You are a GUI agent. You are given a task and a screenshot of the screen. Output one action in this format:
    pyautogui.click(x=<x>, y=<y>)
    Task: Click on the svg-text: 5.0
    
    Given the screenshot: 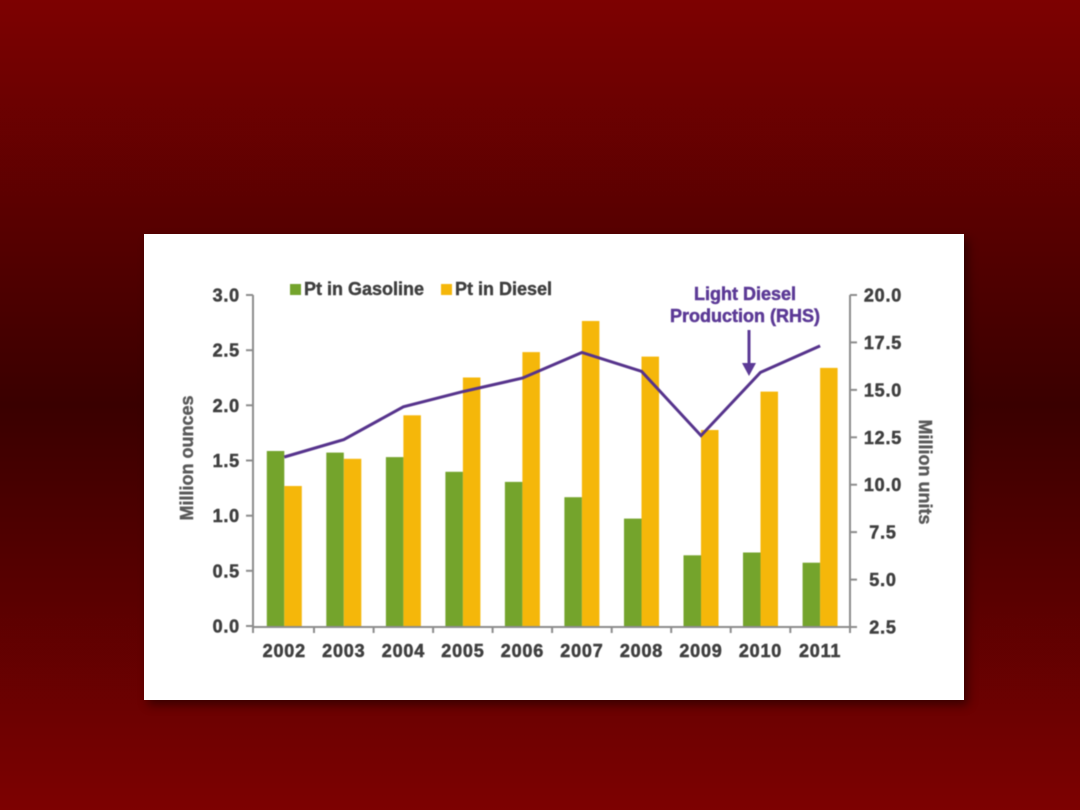 What is the action you would take?
    pyautogui.click(x=882, y=580)
    